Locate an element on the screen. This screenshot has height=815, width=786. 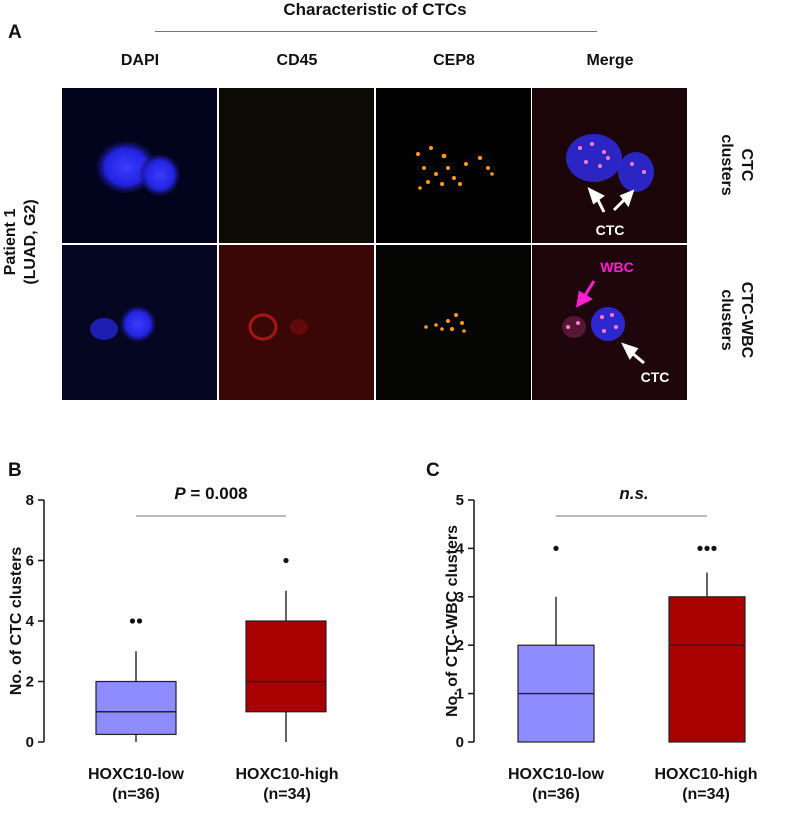
p-value: = 0.008 is located at coordinates (216, 493).